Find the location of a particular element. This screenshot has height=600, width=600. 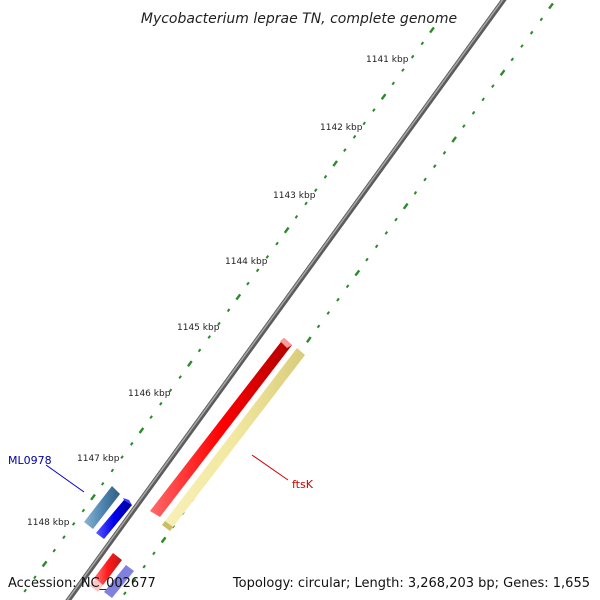

tick-label: 1147 kbp is located at coordinates (98, 459).